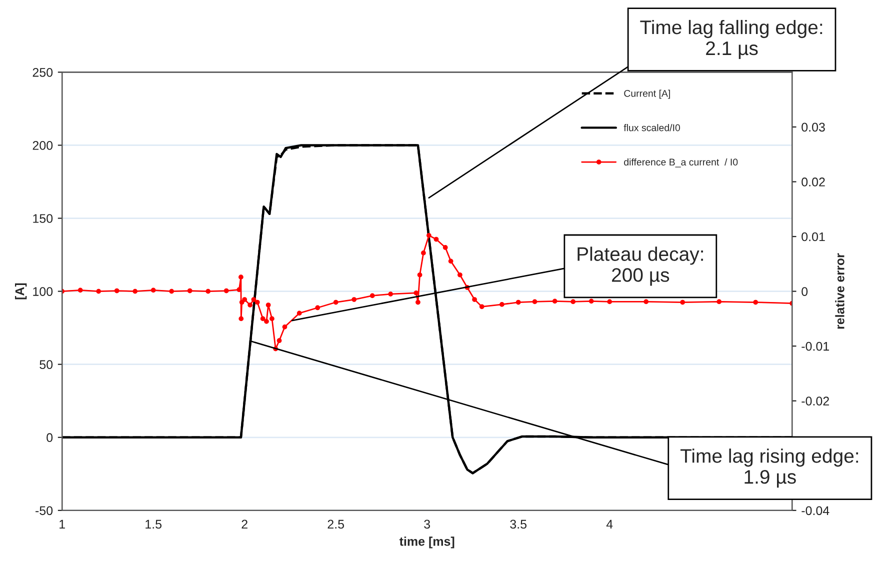  I want to click on annotation: Plateau decay: 200 µs, so click(640, 266).